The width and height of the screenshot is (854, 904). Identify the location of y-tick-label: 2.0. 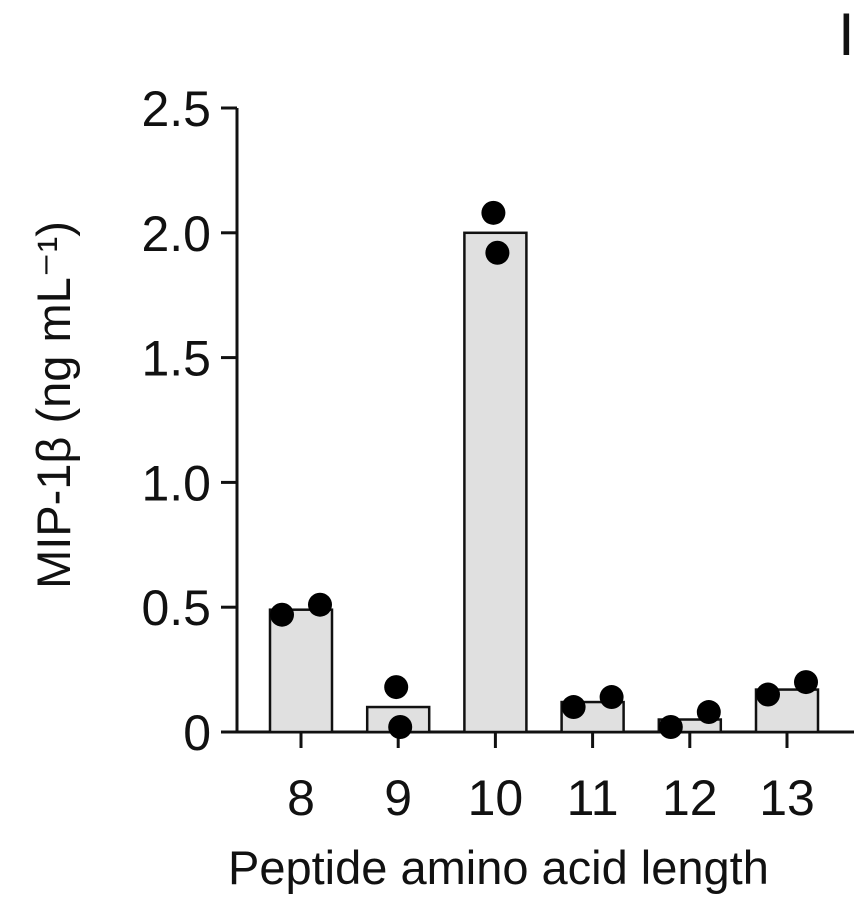
(176, 234).